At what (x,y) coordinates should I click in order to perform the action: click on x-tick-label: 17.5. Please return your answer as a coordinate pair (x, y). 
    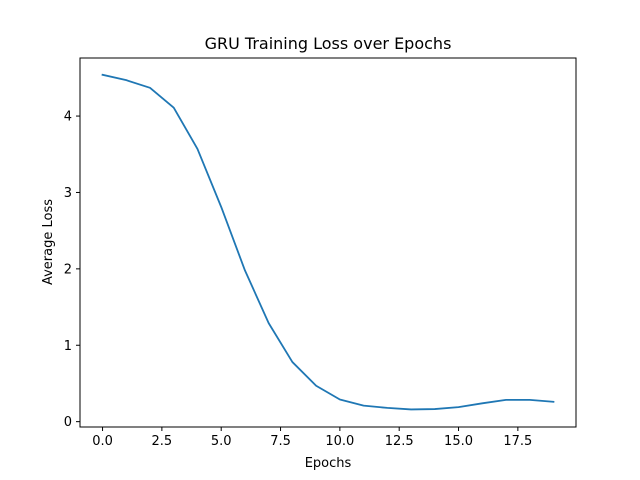
    Looking at the image, I should click on (517, 441).